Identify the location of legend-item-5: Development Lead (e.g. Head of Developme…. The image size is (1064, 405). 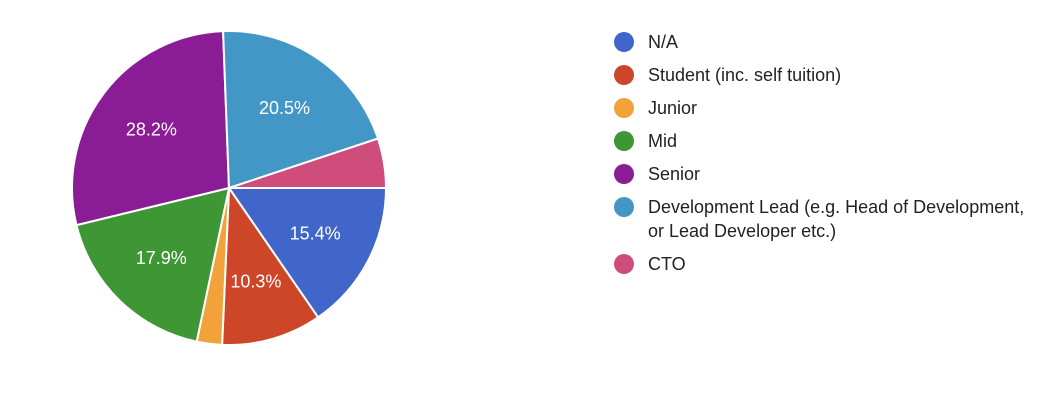
(834, 219).